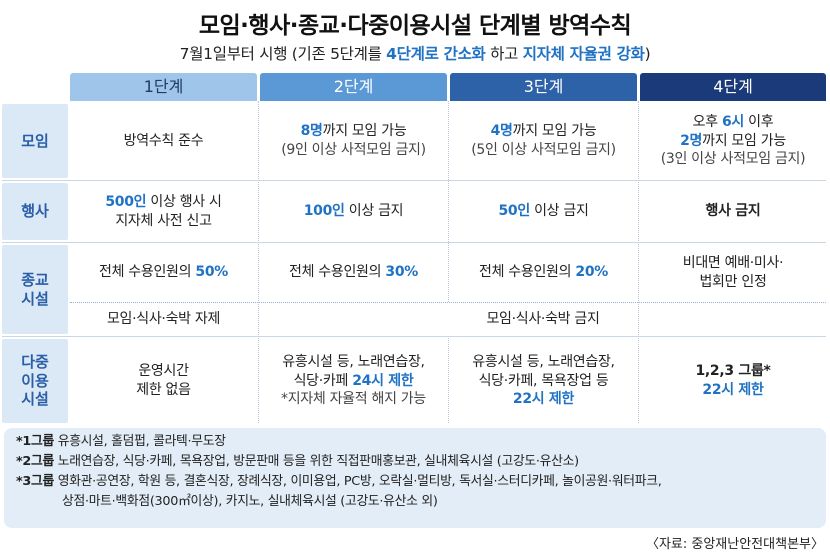 The image size is (830, 559). Describe the element at coordinates (337, 272) in the screenshot. I see `religion-stage2-text: 전체 수용인원의` at that location.